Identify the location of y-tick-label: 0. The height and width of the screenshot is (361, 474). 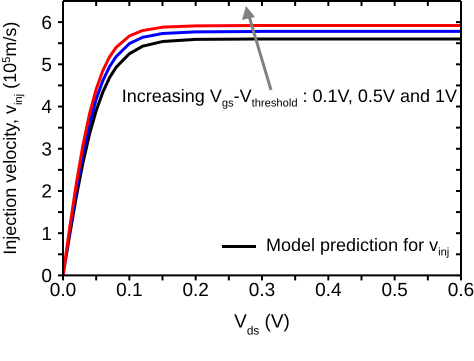
(46, 277).